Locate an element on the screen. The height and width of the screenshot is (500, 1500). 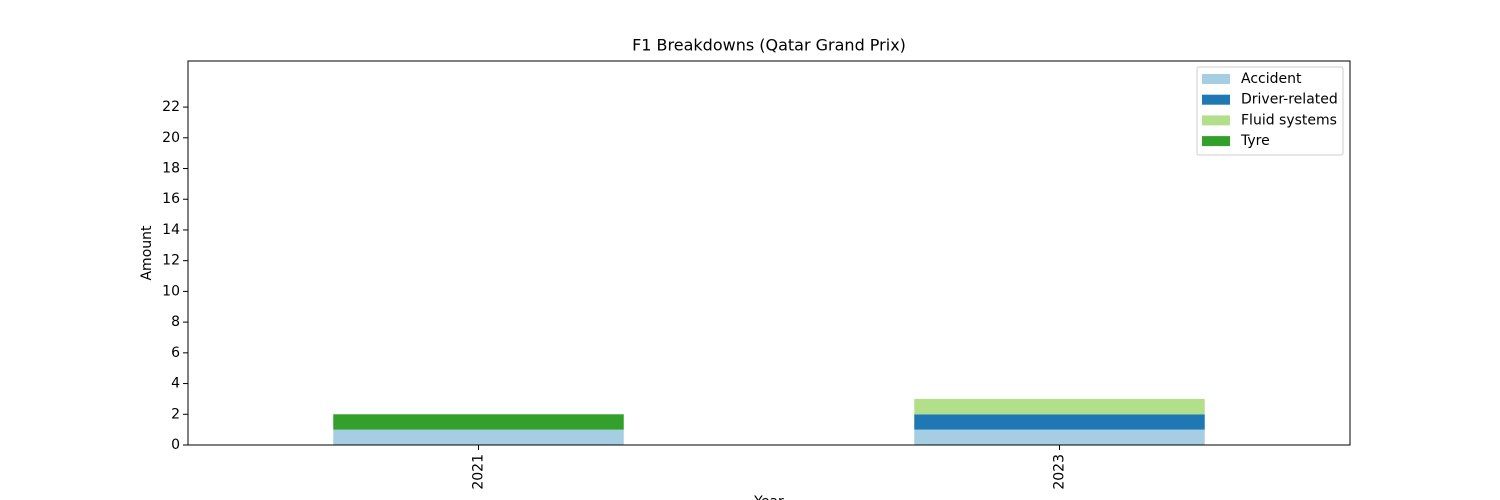
y-tick-label: 6 is located at coordinates (175, 353).